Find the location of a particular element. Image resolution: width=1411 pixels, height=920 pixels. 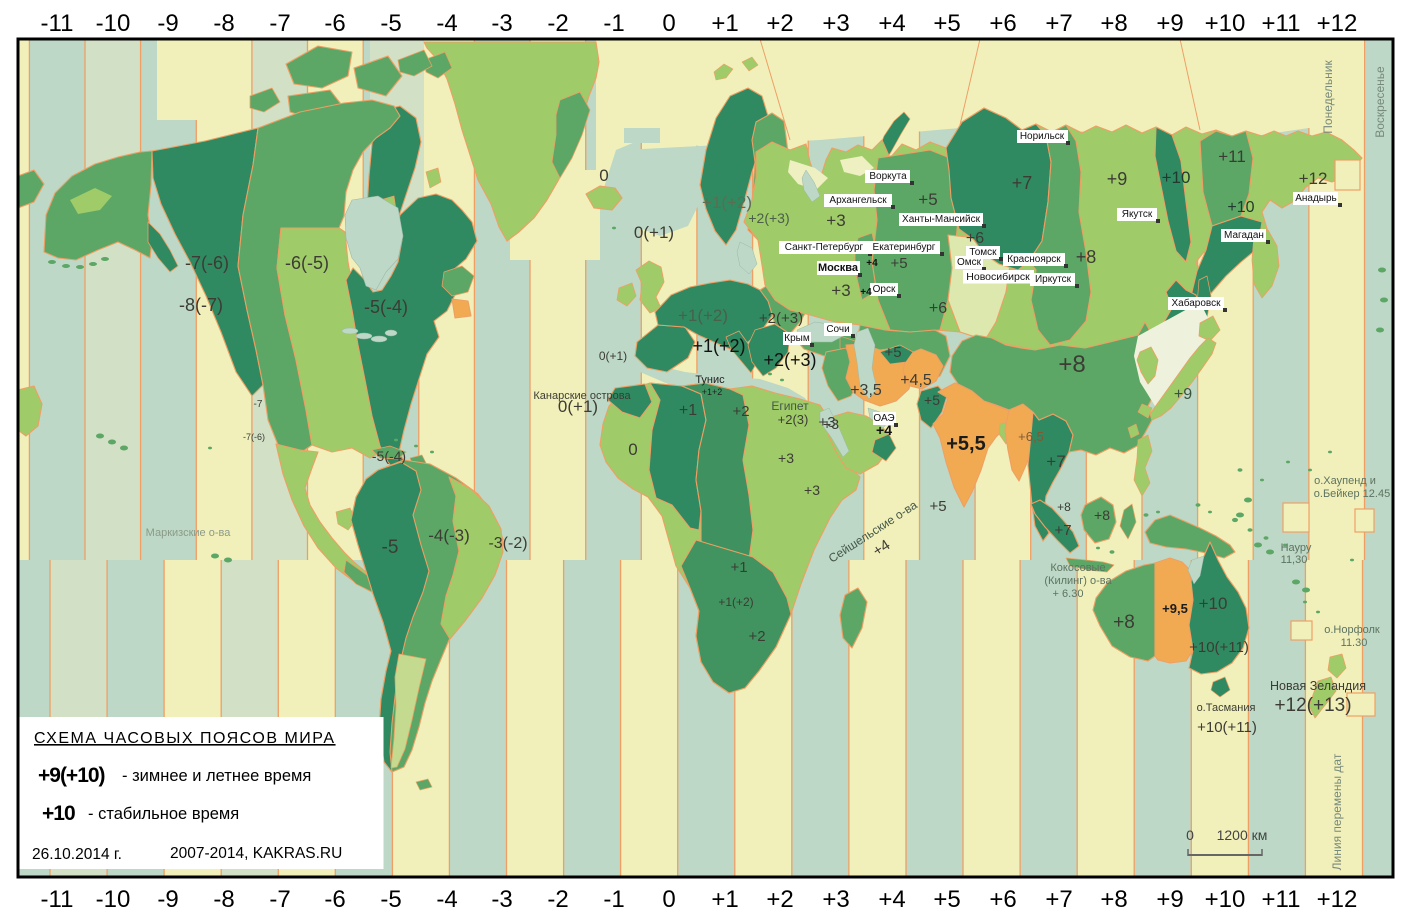

svg-text: Анадырь is located at coordinates (1316, 198).